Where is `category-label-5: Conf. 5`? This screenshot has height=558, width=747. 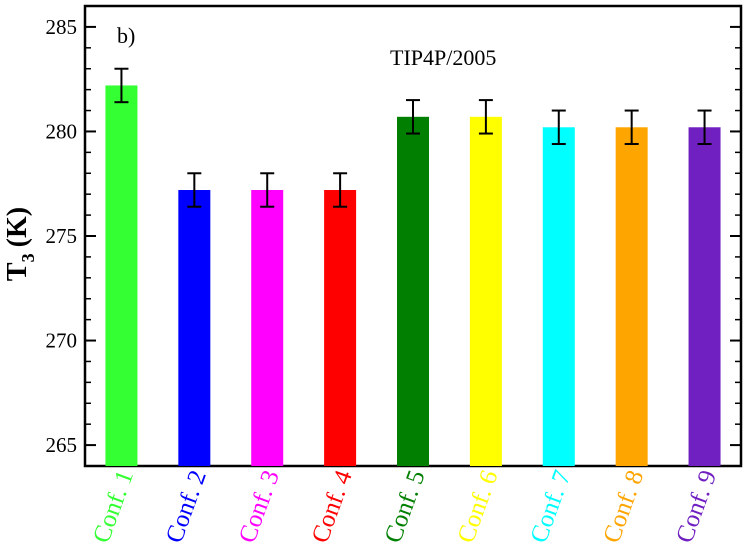 category-label-5: Conf. 5 is located at coordinates (405, 507).